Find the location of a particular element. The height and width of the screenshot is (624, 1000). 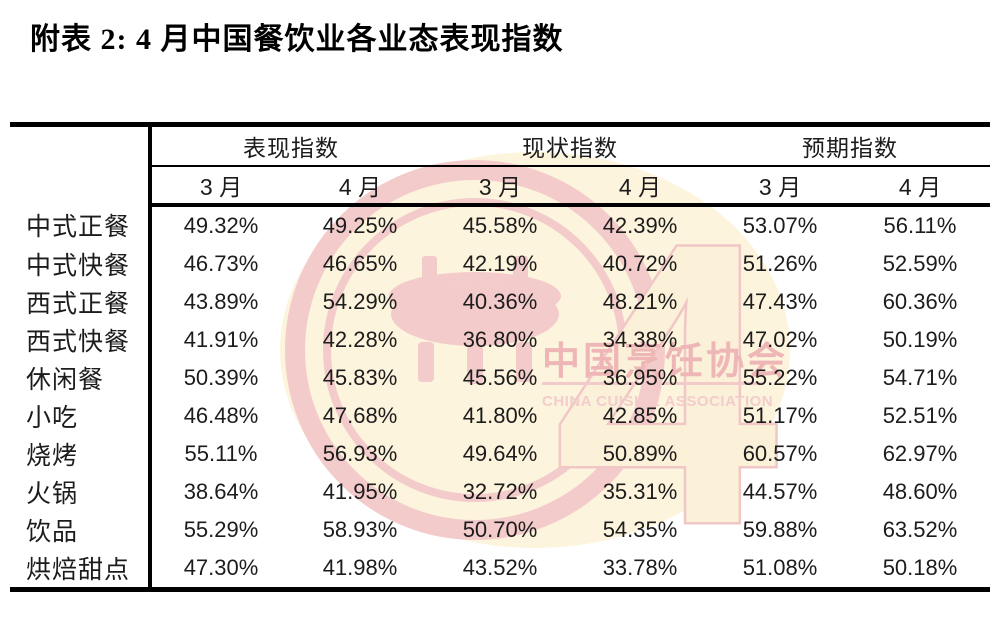

value-cell: 45.58% is located at coordinates (500, 225).